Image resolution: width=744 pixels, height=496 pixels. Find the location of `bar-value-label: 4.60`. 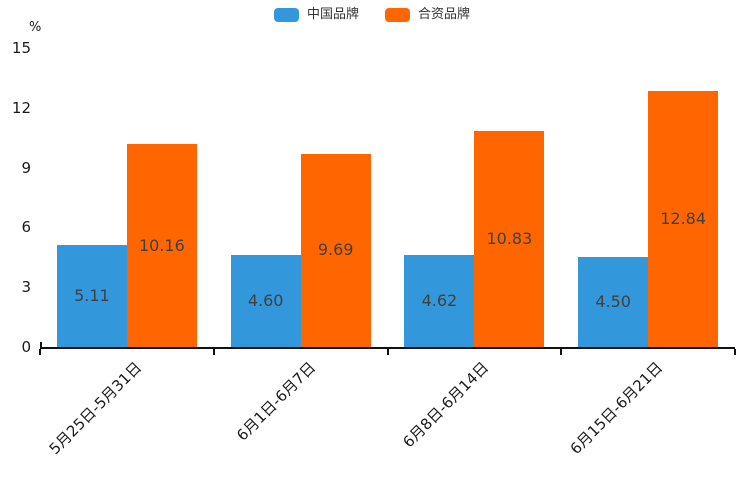

bar-value-label: 4.60 is located at coordinates (265, 301).